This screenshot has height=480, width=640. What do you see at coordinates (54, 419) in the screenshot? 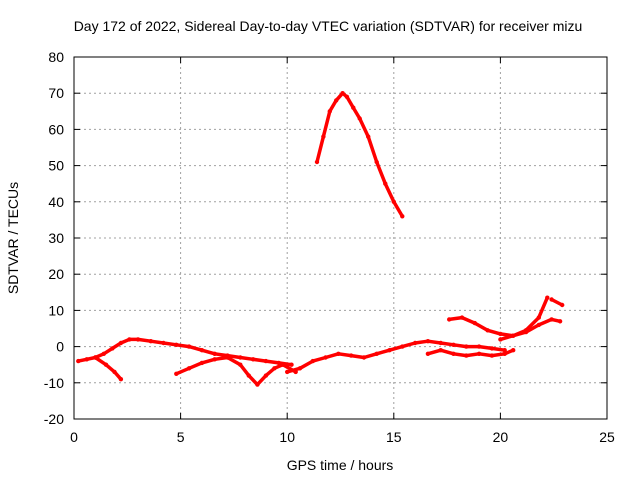
I see `y-tick-label: -20` at bounding box center [54, 419].